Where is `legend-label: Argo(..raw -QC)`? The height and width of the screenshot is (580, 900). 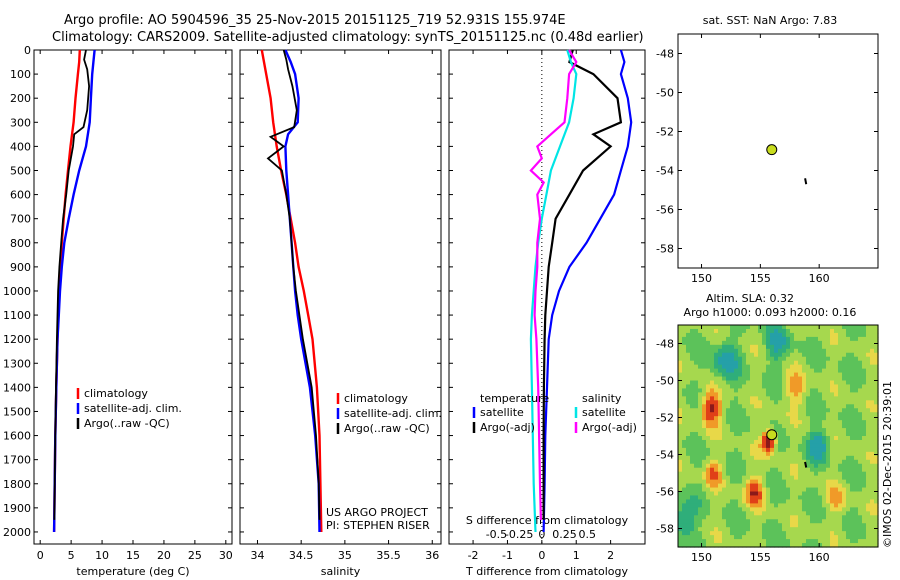 legend-label: Argo(..raw -QC) is located at coordinates (387, 428).